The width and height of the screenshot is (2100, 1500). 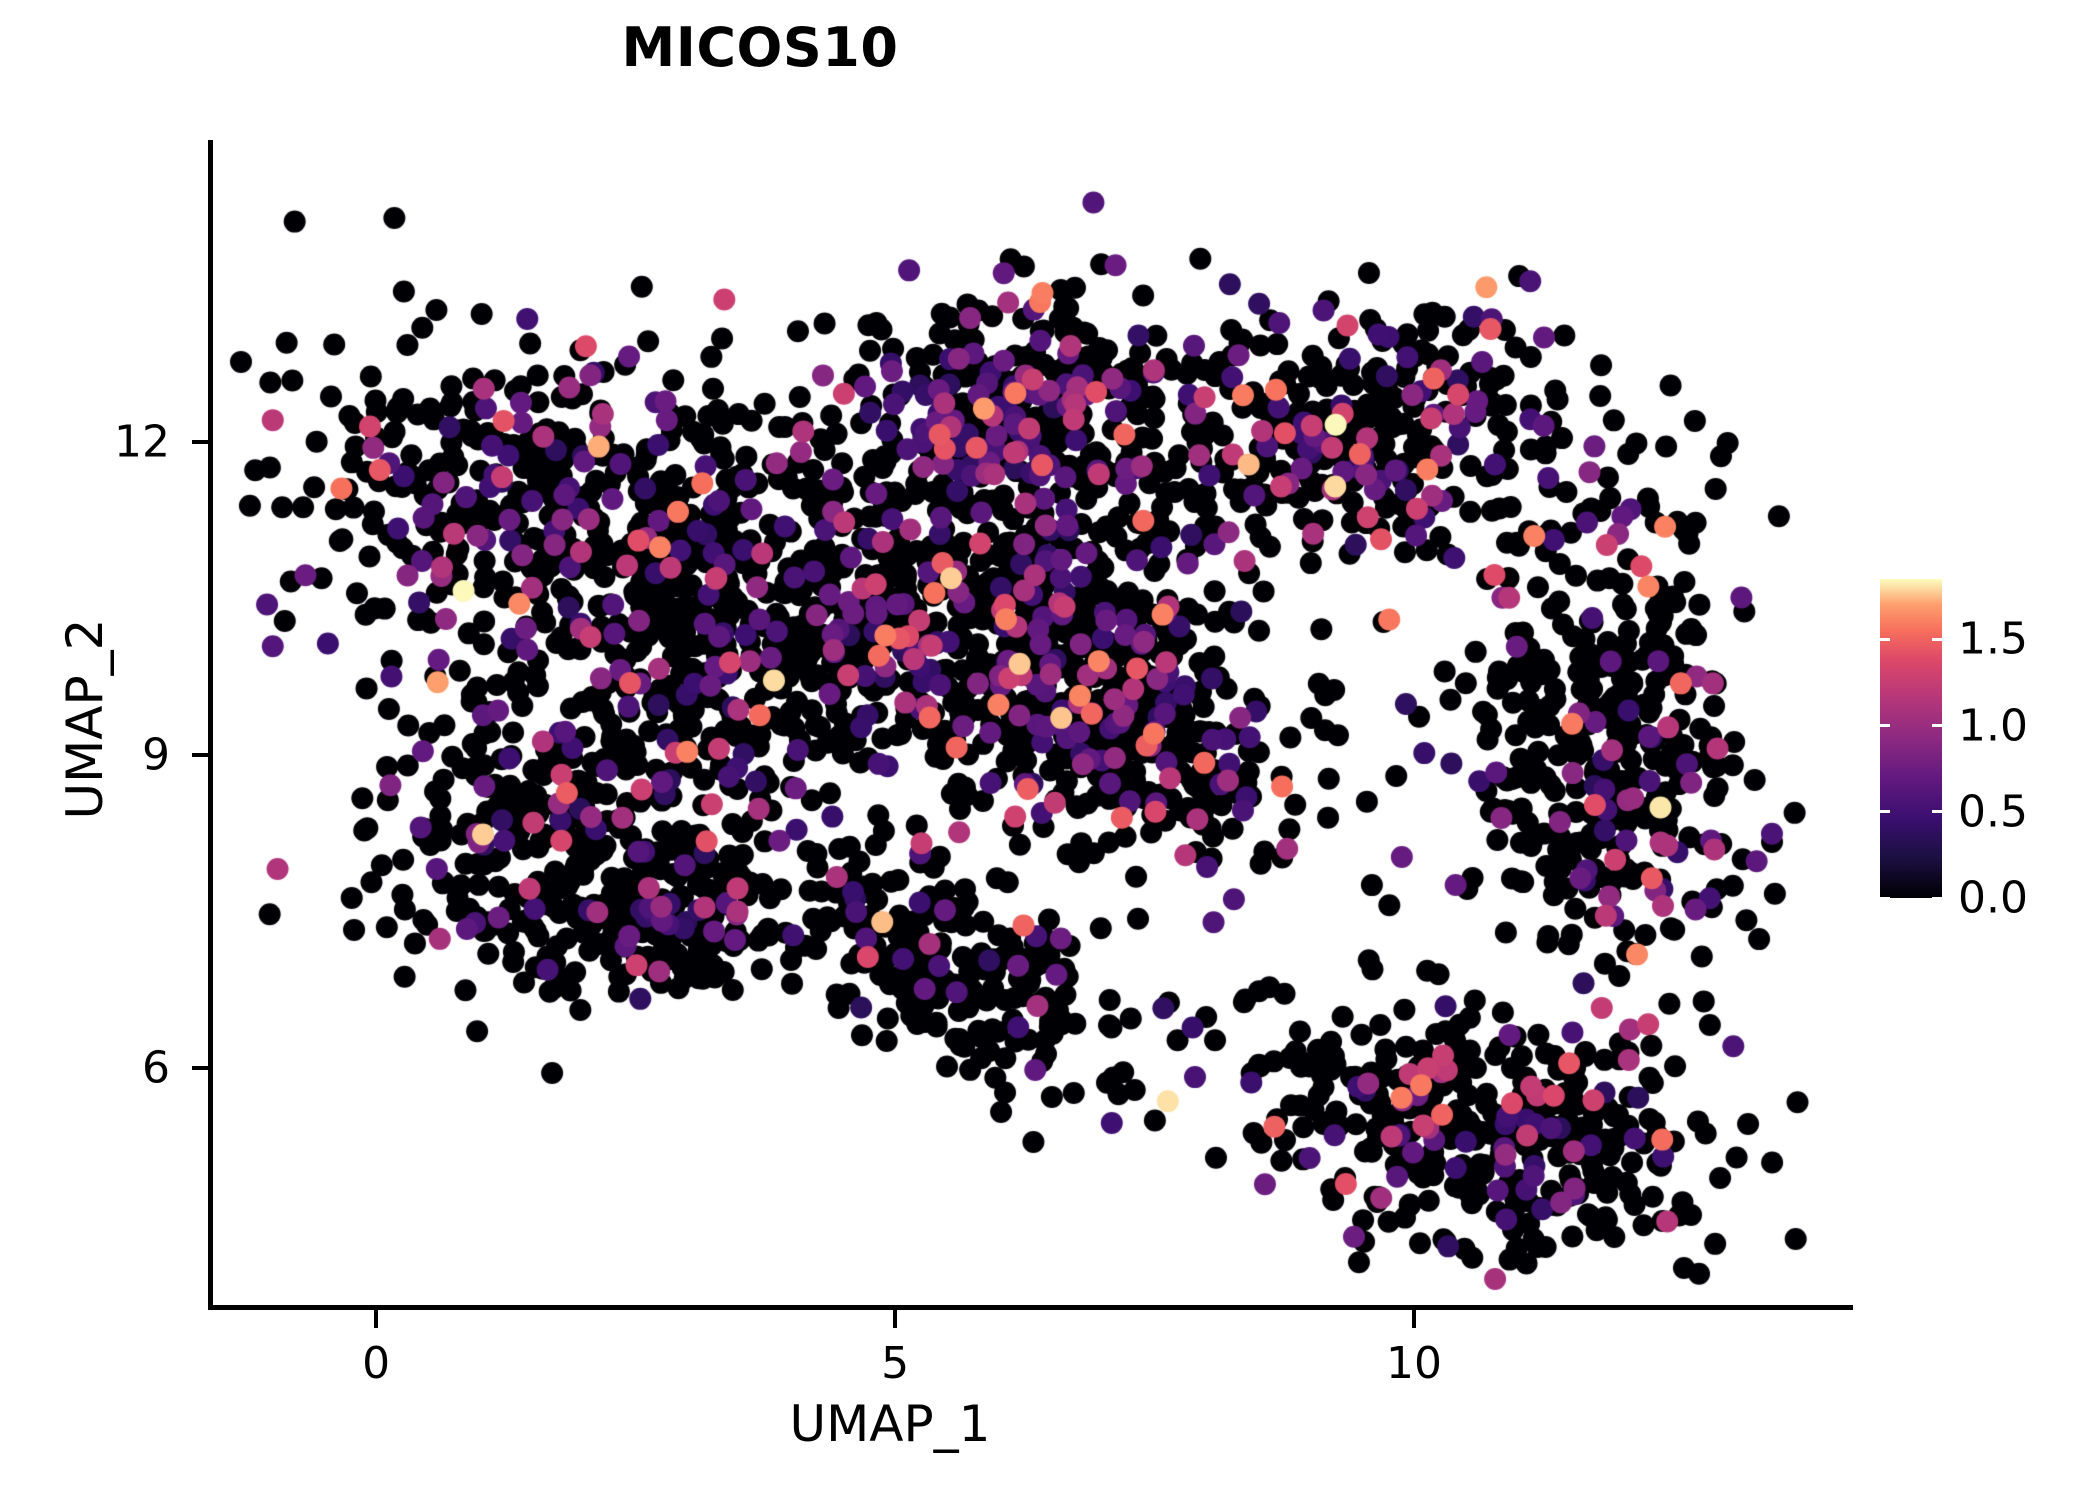 I want to click on colorbar-tick-label: 0.0, so click(x=1993, y=898).